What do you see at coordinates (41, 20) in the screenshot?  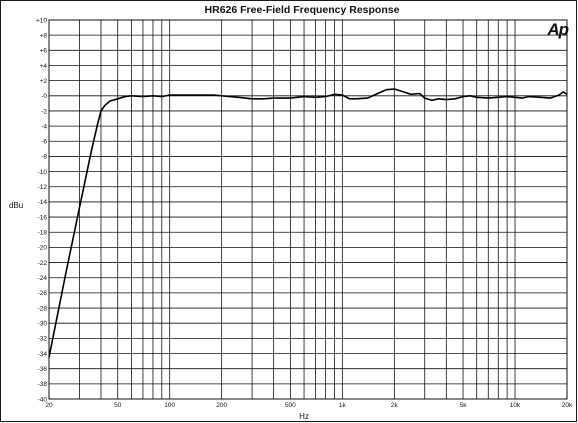 I see `y-tick-label: +10` at bounding box center [41, 20].